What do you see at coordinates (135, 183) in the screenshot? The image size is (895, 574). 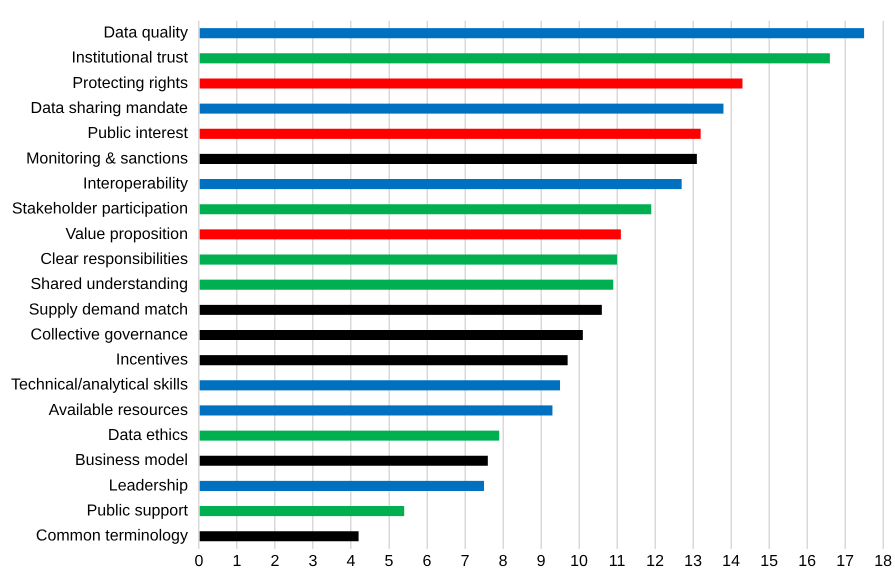 I see `y-tick-label: Interoperability` at bounding box center [135, 183].